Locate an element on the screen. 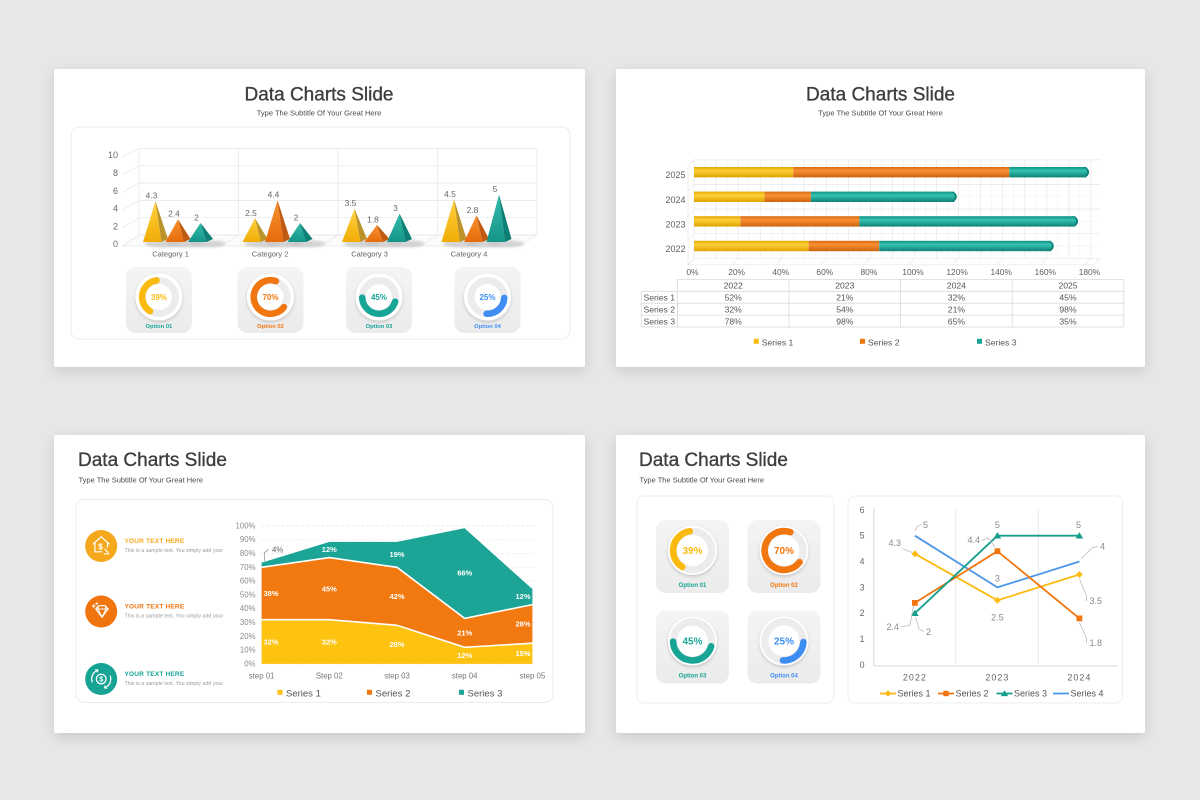  svg-text: 180% is located at coordinates (1090, 272).